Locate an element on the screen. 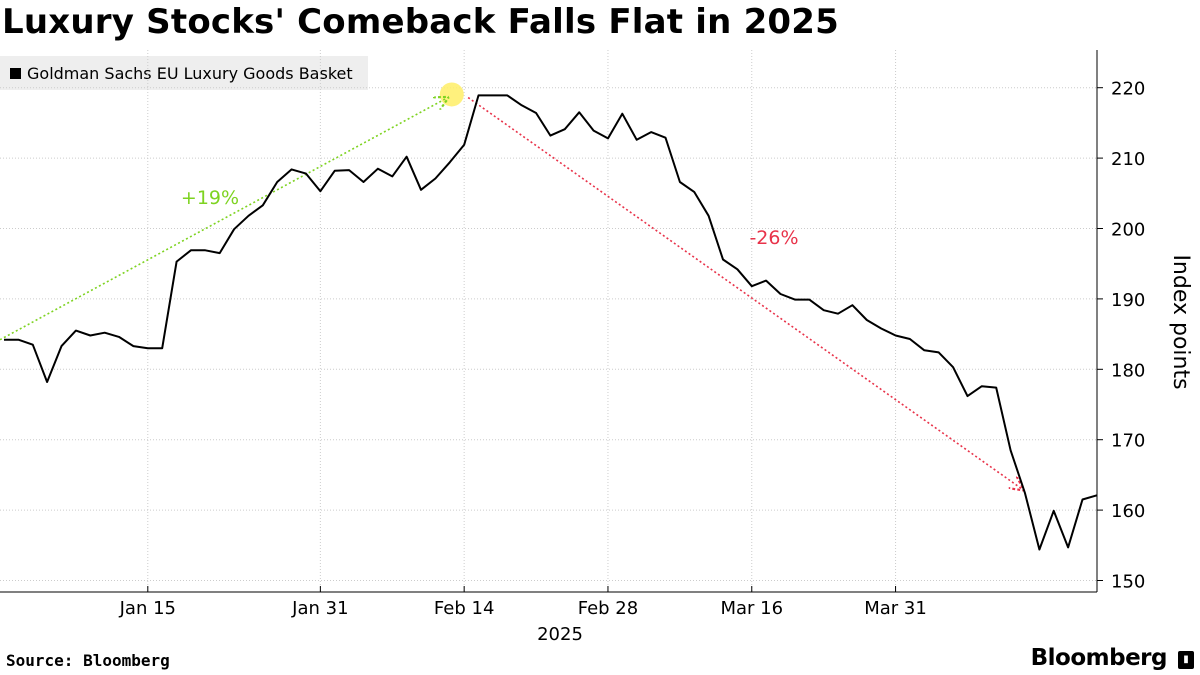  legend-label: Goldman Sachs EU Luxury Goods Basket is located at coordinates (190, 73).